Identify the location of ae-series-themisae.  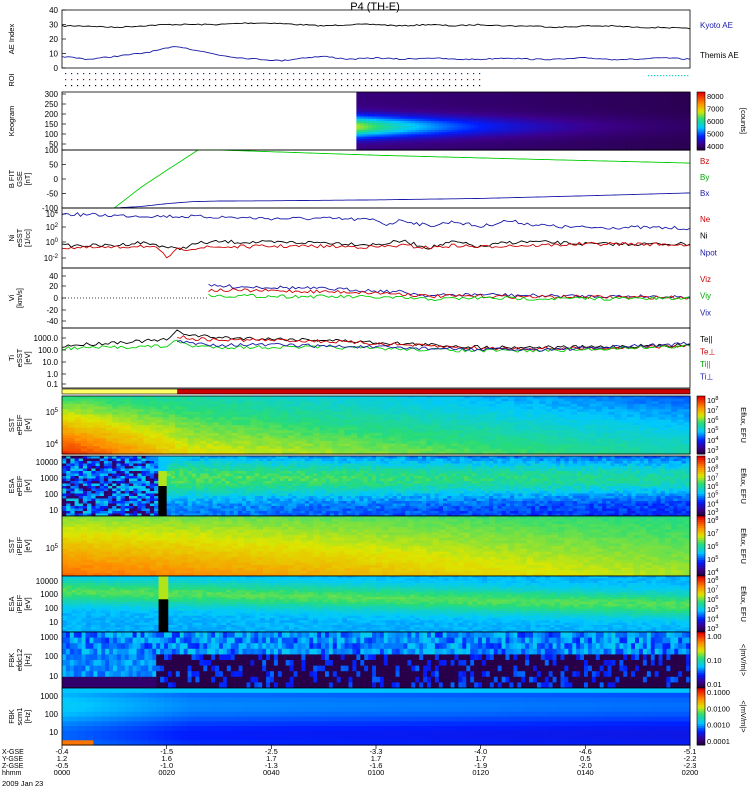
(376, 54).